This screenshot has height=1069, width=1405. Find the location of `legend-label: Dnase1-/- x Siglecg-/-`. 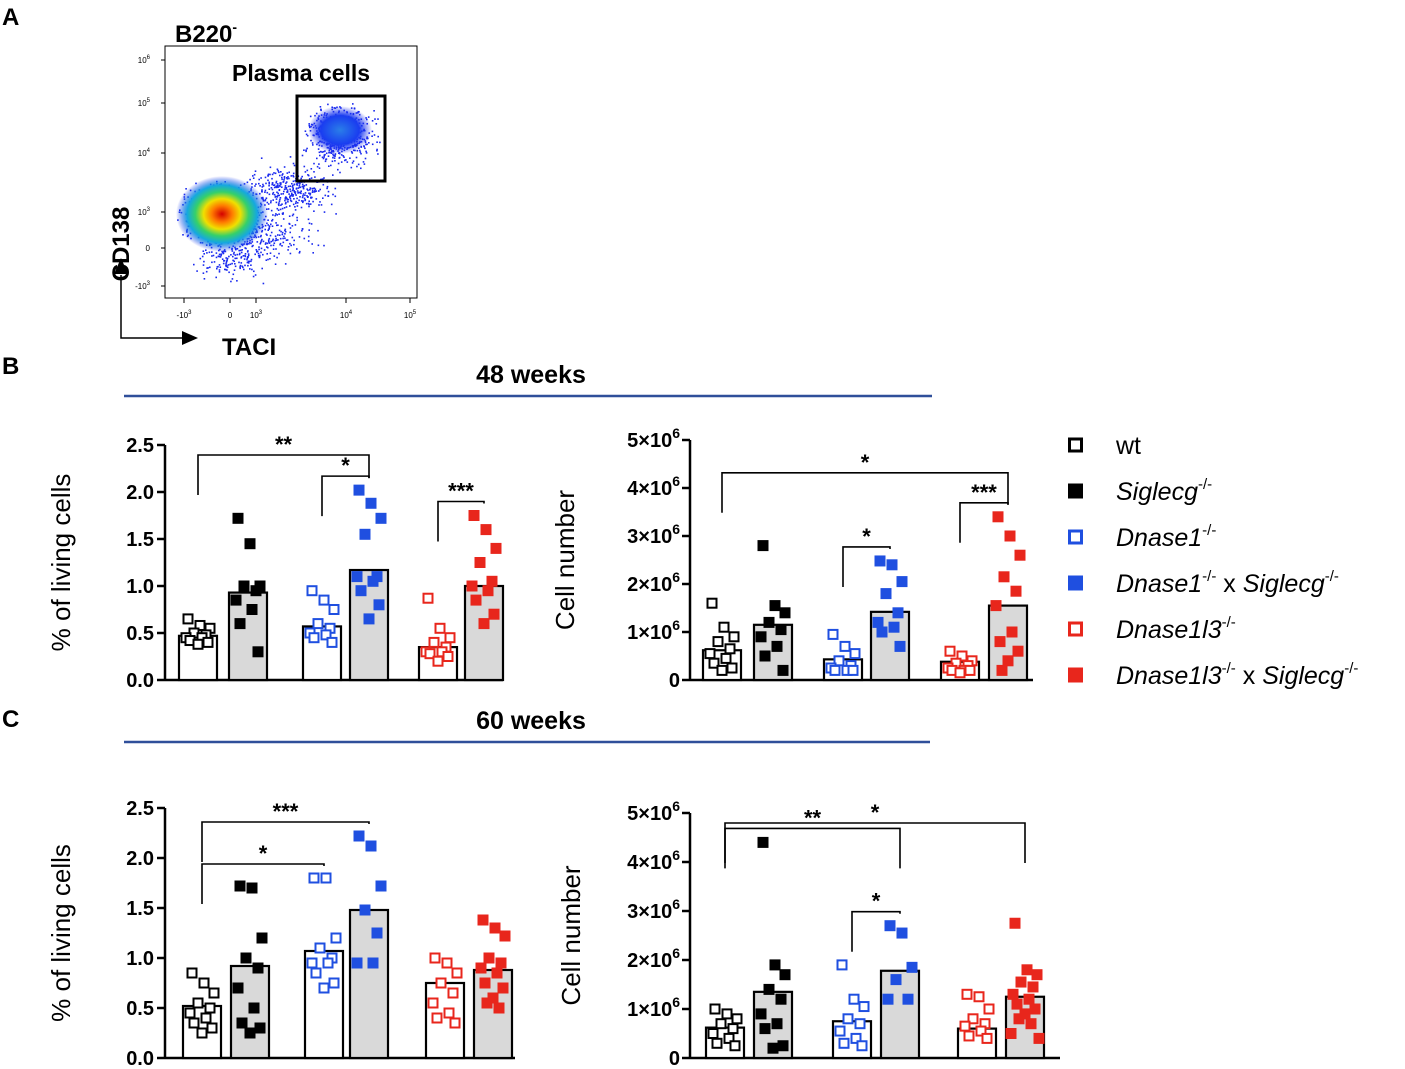

legend-label: Dnase1-/- x Siglecg-/- is located at coordinates (1227, 583).